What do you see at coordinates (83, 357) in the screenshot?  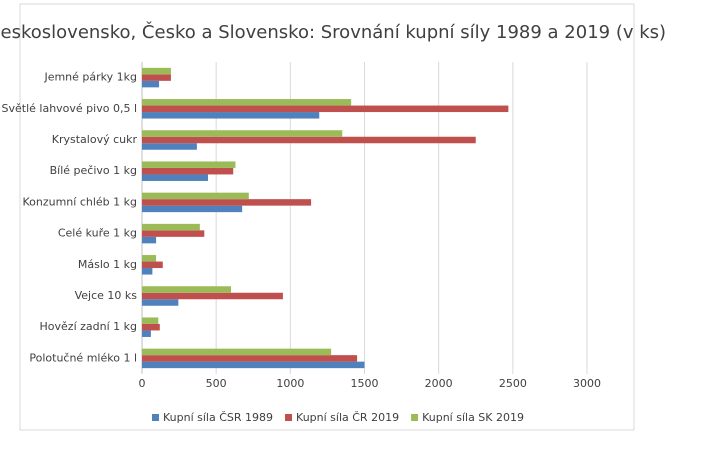 I see `y-tick-label: Polotučné mléko 1 l` at bounding box center [83, 357].